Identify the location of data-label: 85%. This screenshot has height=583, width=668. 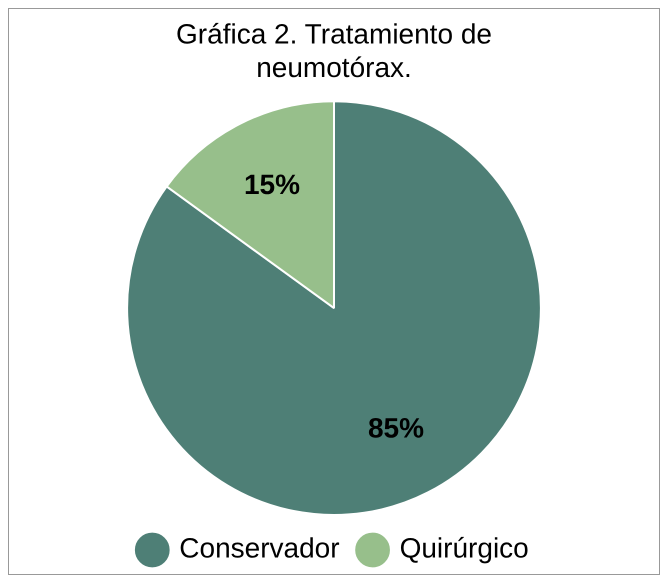
(396, 428).